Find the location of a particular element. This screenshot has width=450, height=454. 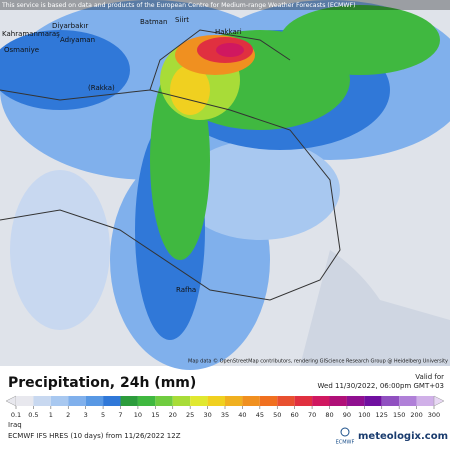

scale-label: 15 is located at coordinates (155, 415).